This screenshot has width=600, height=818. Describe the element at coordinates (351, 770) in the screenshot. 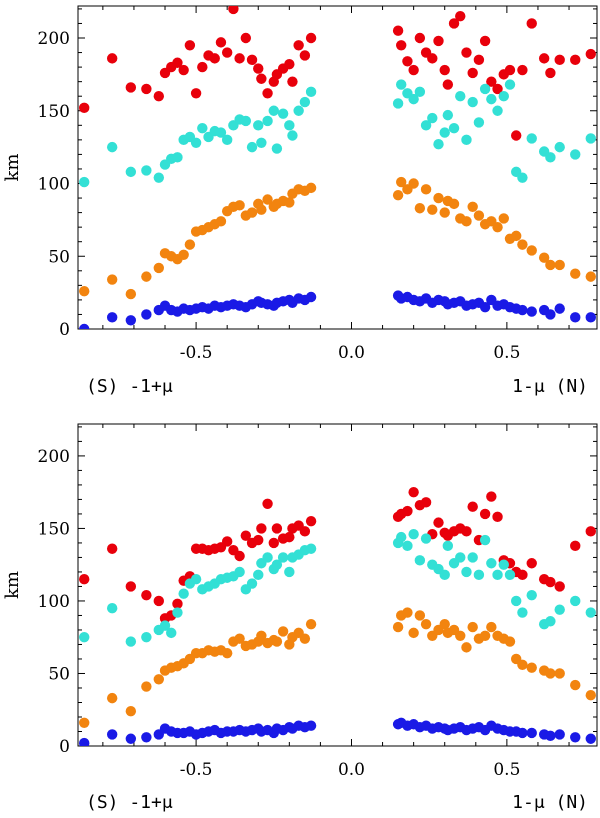

I see `x-center-label: 0.0` at that location.